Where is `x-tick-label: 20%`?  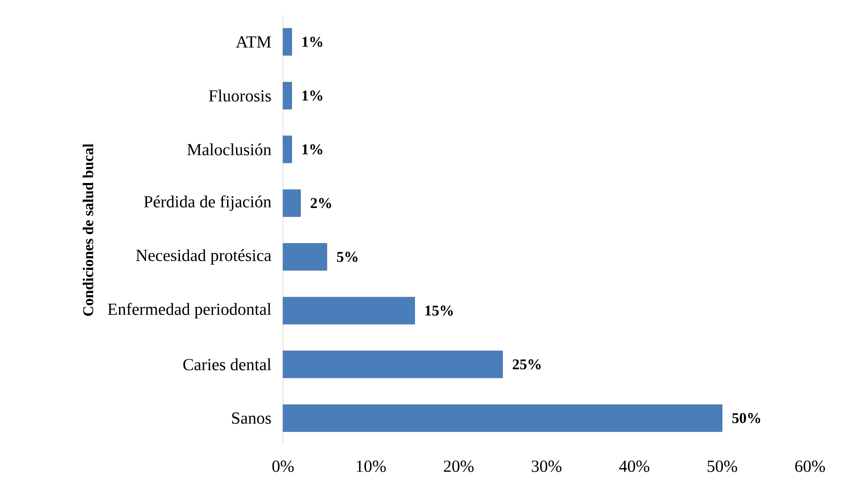 x-tick-label: 20% is located at coordinates (459, 466).